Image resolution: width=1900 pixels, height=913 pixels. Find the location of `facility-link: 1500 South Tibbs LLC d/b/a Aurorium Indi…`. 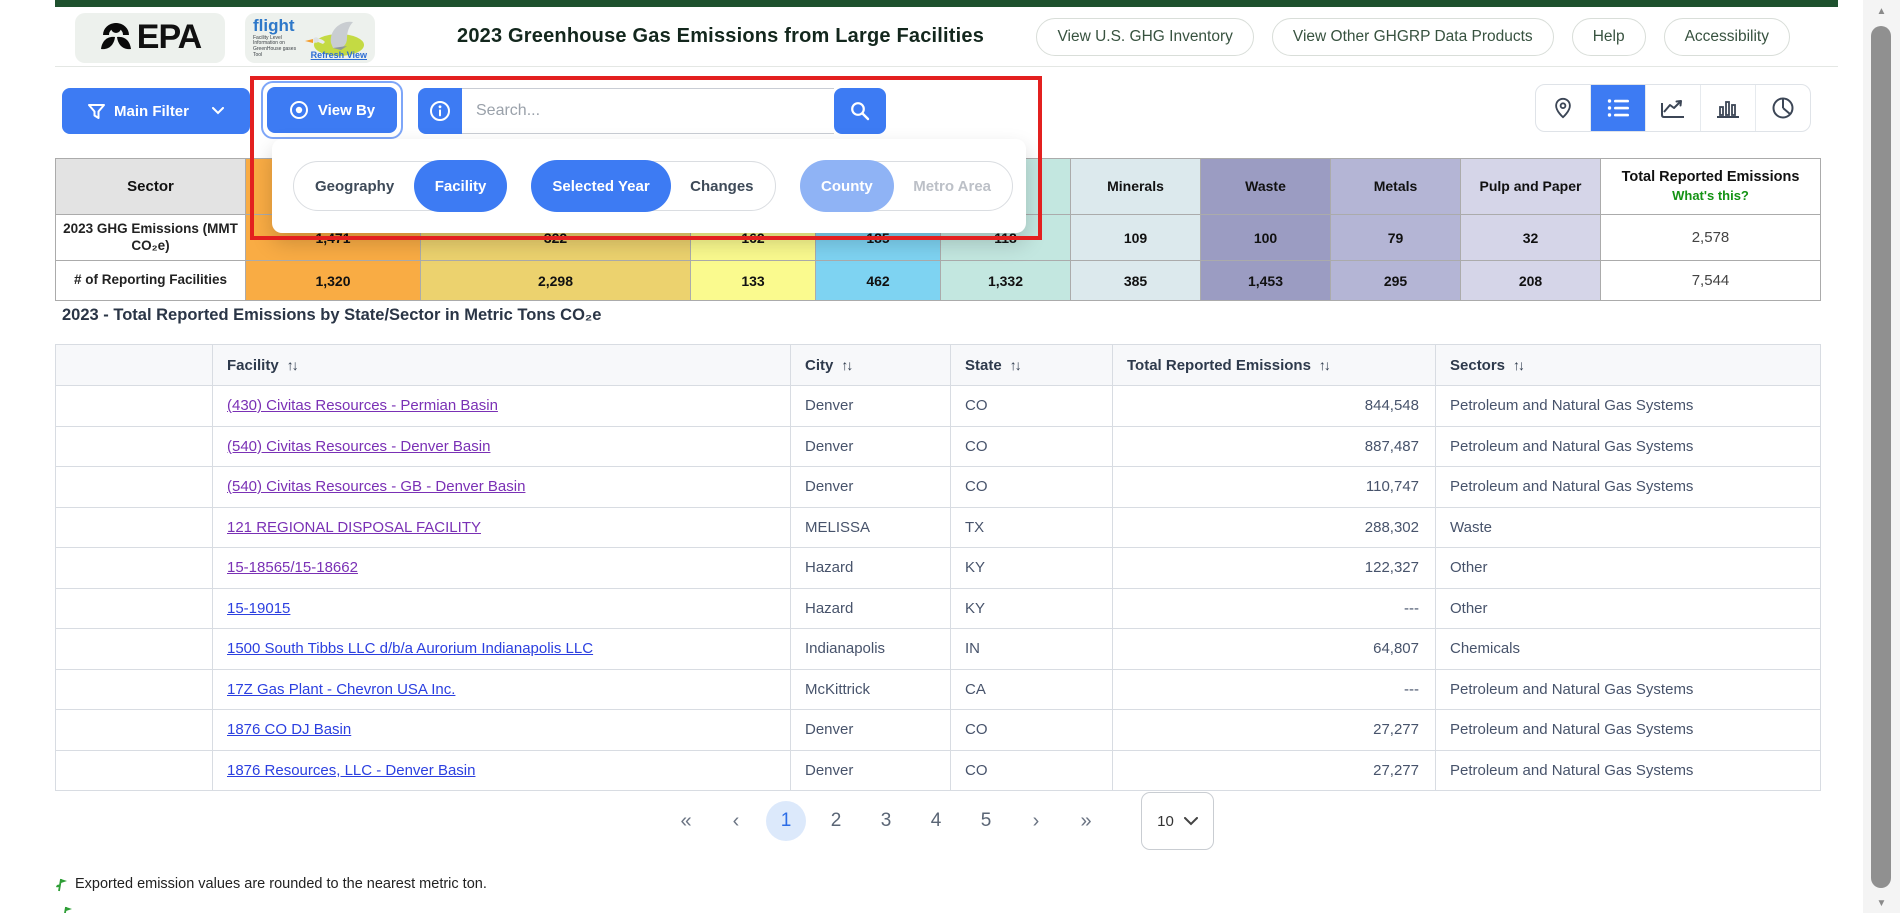

facility-link: 1500 South Tibbs LLC d/b/a Aurorium Indi… is located at coordinates (410, 649).